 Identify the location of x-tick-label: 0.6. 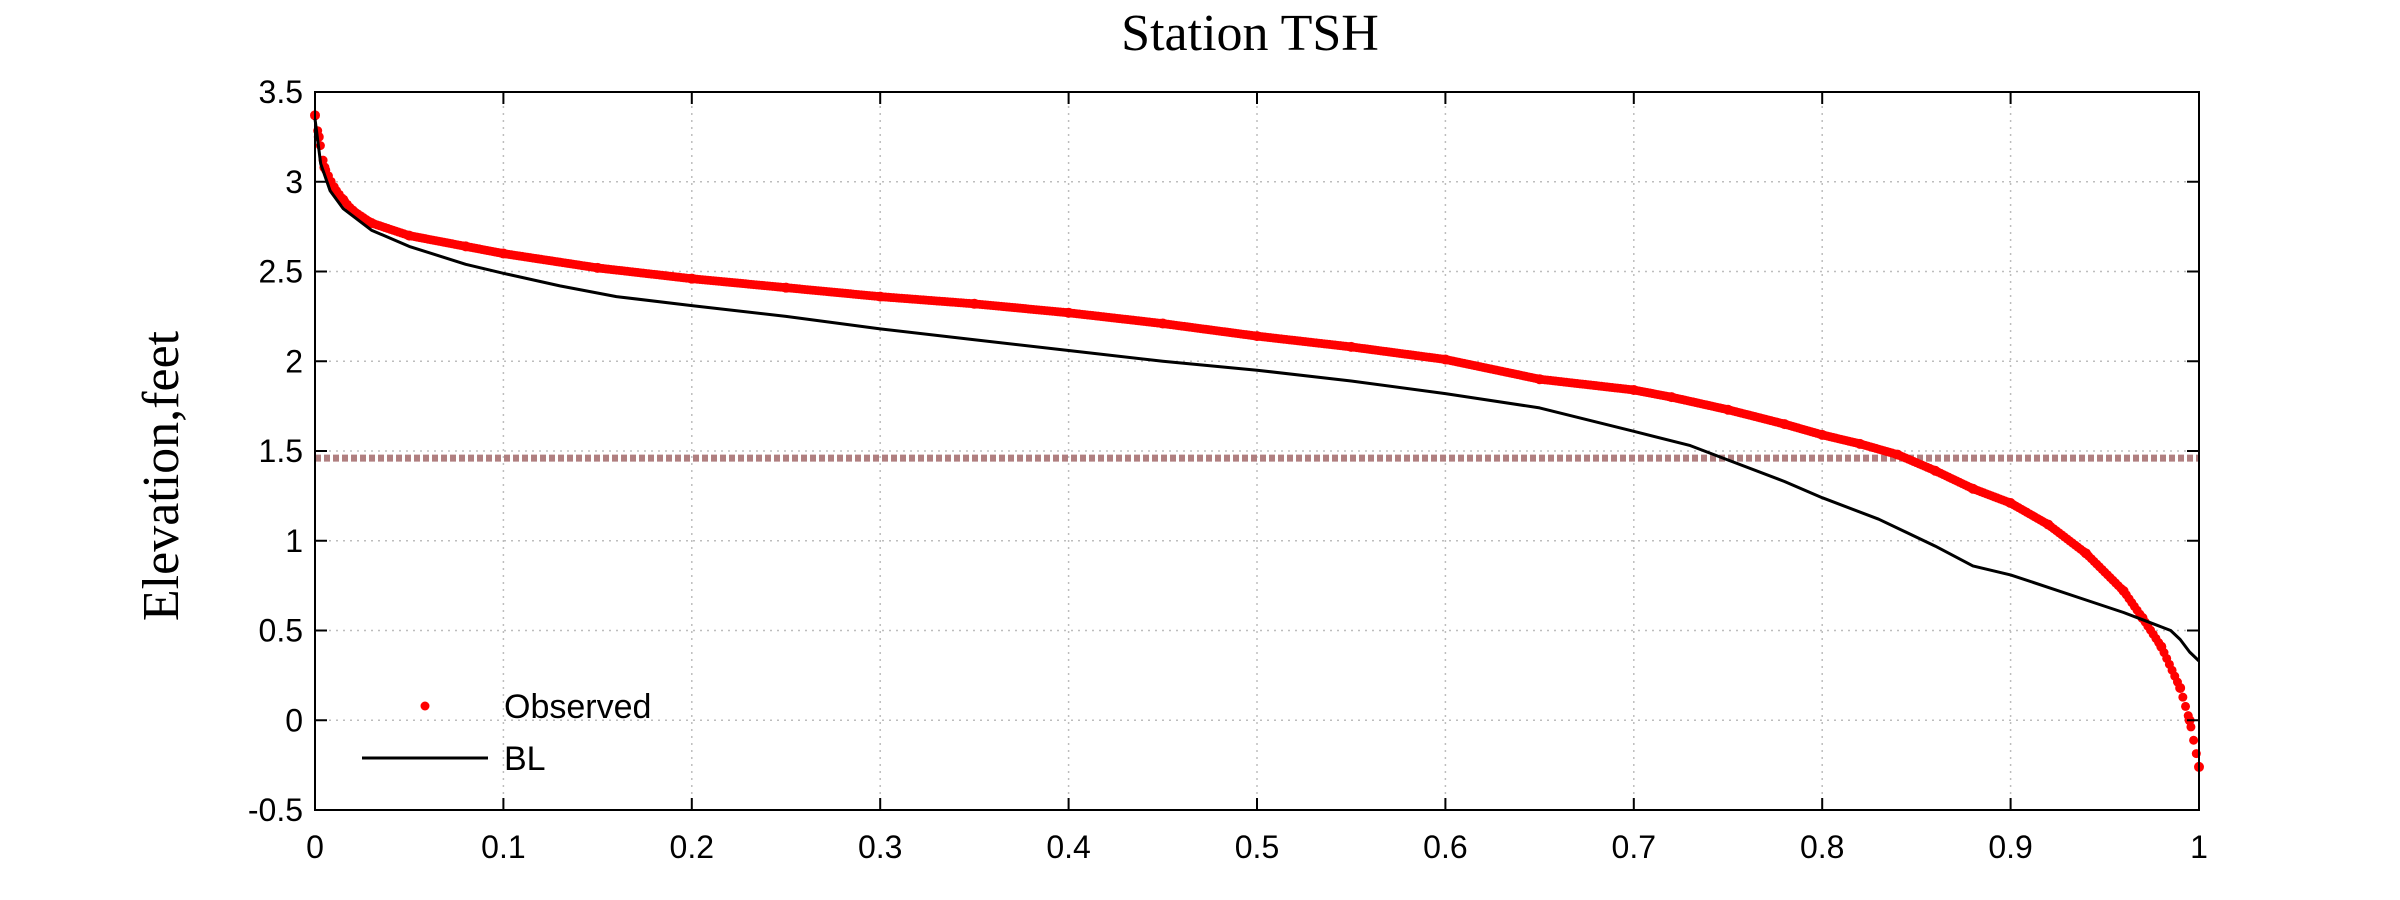
(1445, 847).